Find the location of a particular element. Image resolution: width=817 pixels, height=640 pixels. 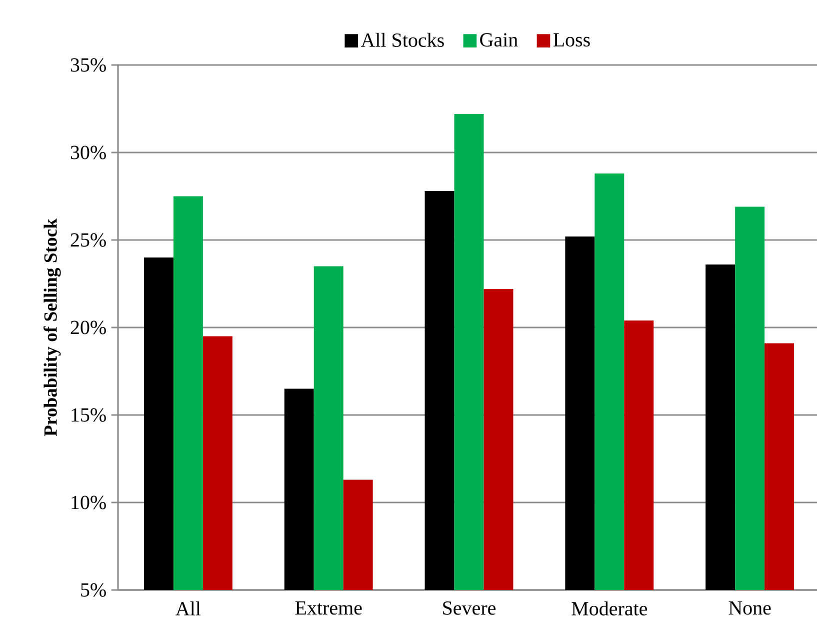

x-tick-label: Severe is located at coordinates (469, 608).